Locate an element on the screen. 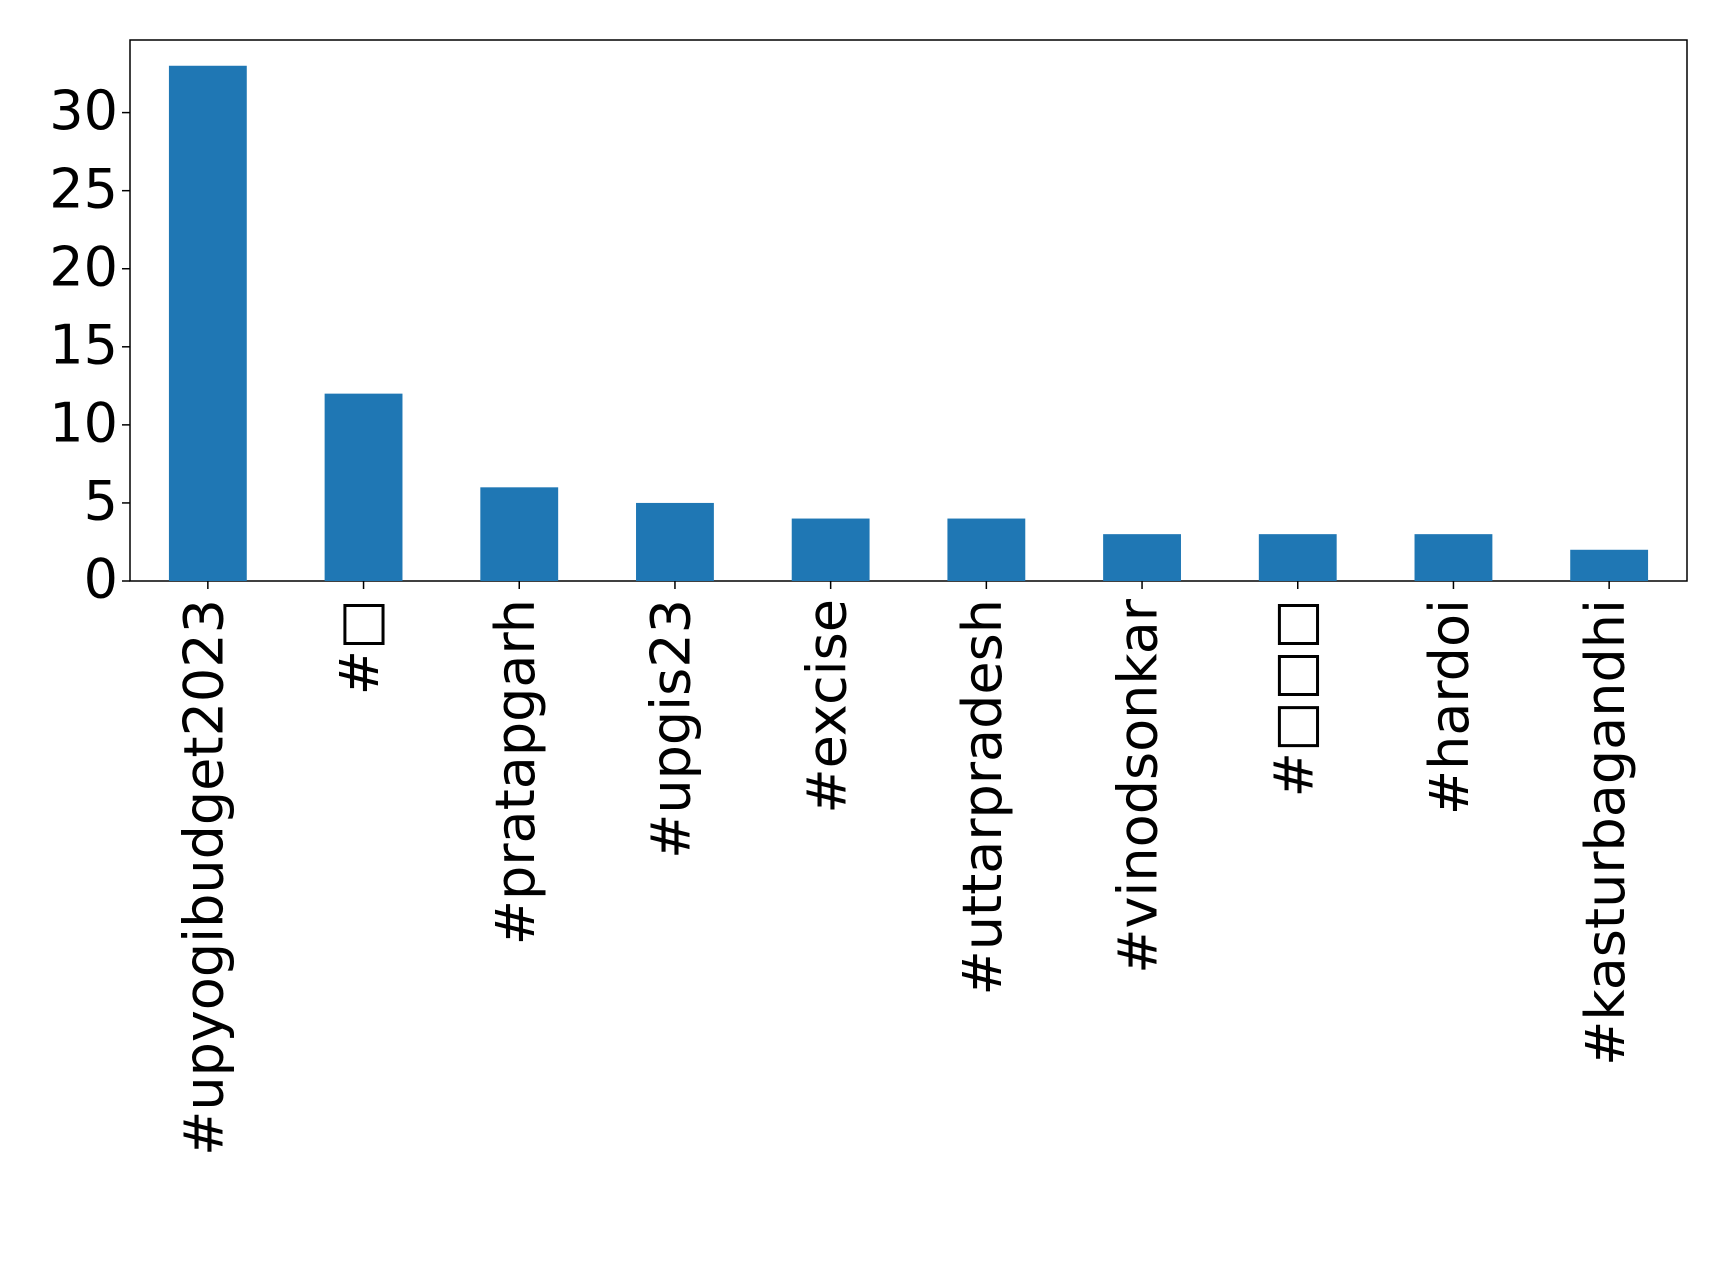 The image size is (1719, 1272). y-tick-label: 10 is located at coordinates (83, 423).